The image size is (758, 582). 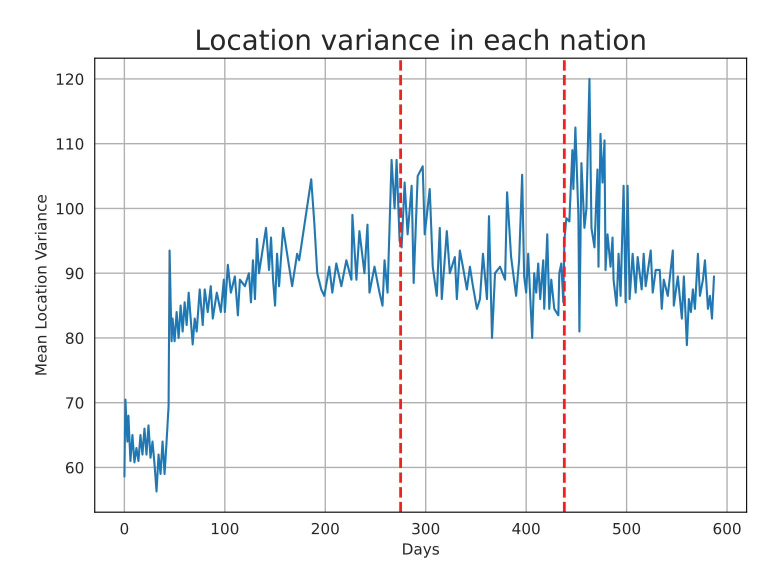 I want to click on x-axis-title: Days, so click(x=421, y=550).